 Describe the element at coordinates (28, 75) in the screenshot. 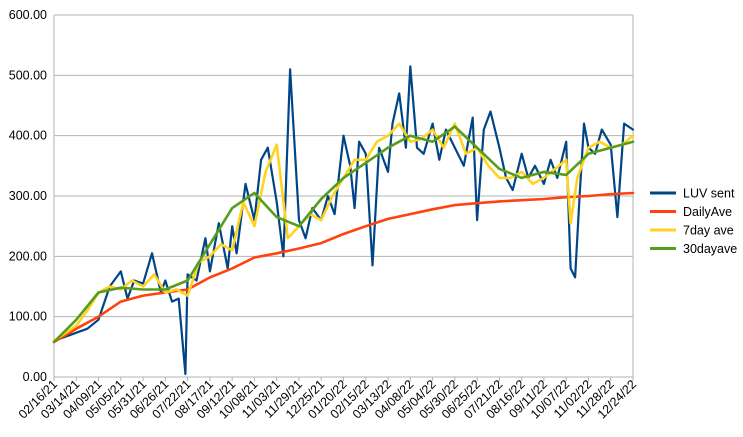

I see `y-tick-label: 500.00` at that location.